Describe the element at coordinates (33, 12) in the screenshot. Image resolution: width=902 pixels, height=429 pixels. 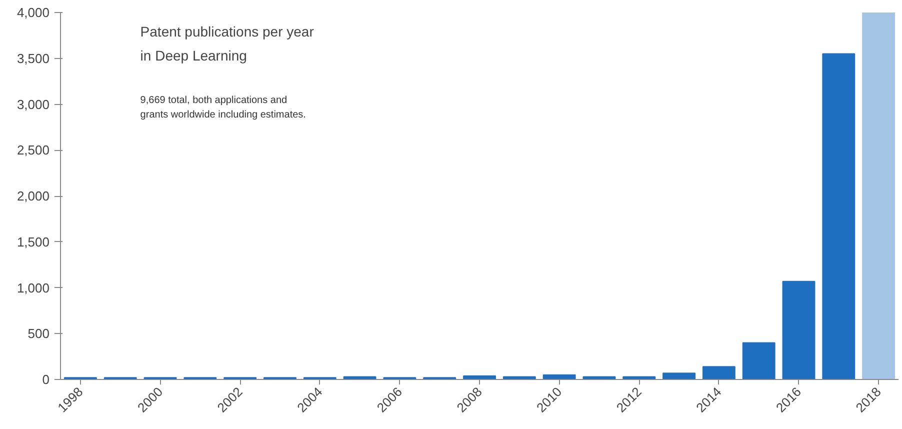
I see `y-tick-label: 4,000` at that location.